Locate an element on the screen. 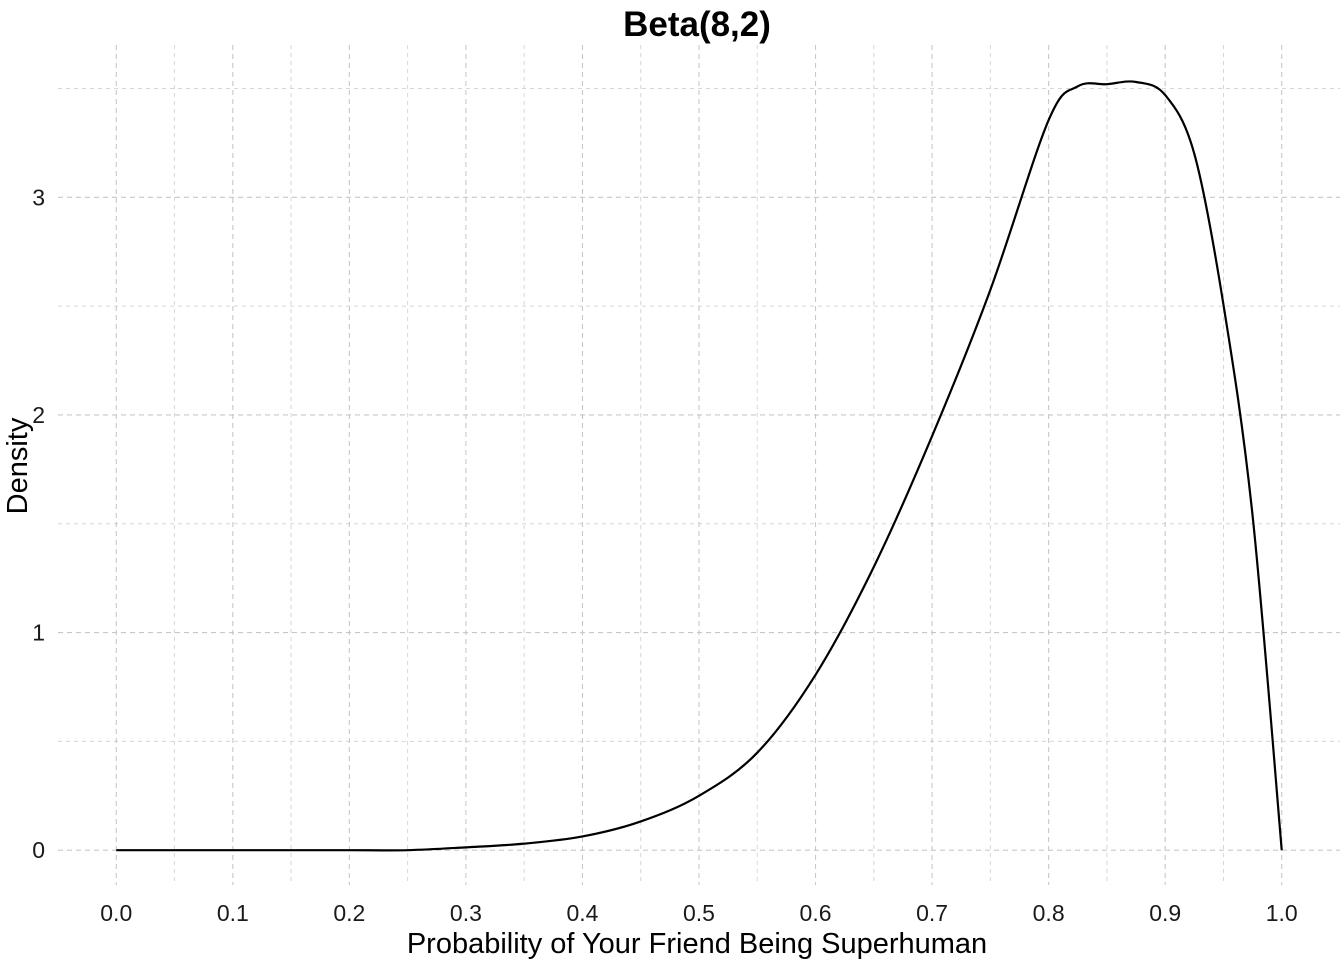 Image resolution: width=1344 pixels, height=960 pixels. x-tick-label: 0.8 is located at coordinates (1049, 913).